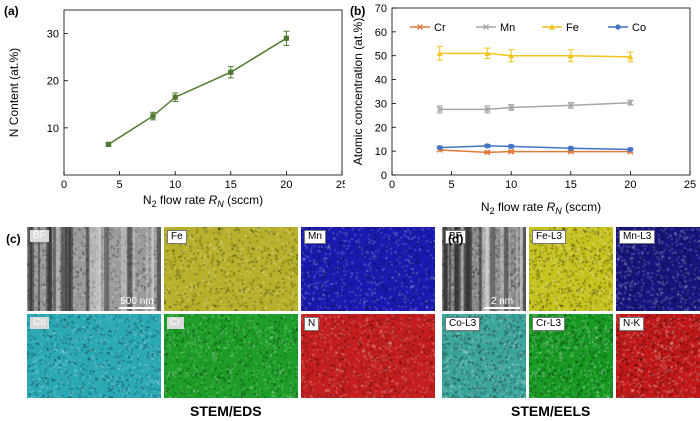 The height and width of the screenshot is (421, 700). What do you see at coordinates (440, 28) in the screenshot?
I see `legend-label-cr: Cr` at bounding box center [440, 28].